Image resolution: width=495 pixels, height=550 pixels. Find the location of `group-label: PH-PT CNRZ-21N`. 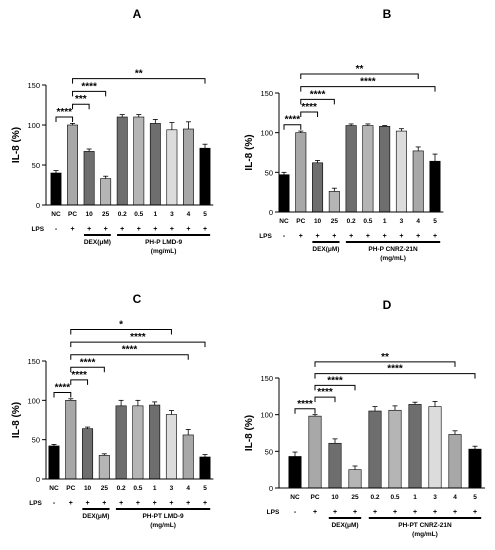

group-label: PH-PT CNRZ-21N is located at coordinates (425, 525).